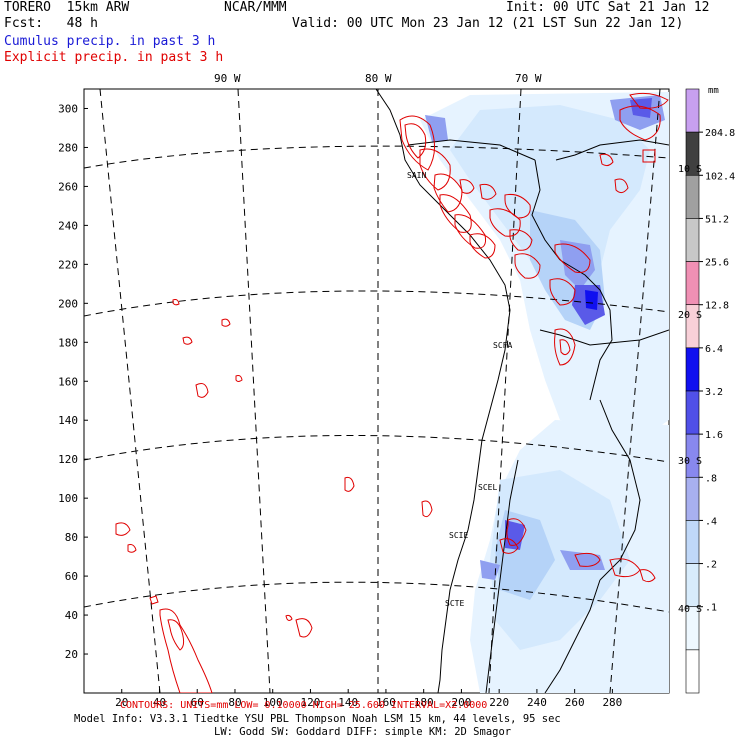 This screenshot has width=740, height=740. What do you see at coordinates (386, 702) in the screenshot?
I see `x-tick-label: 160` at bounding box center [386, 702].